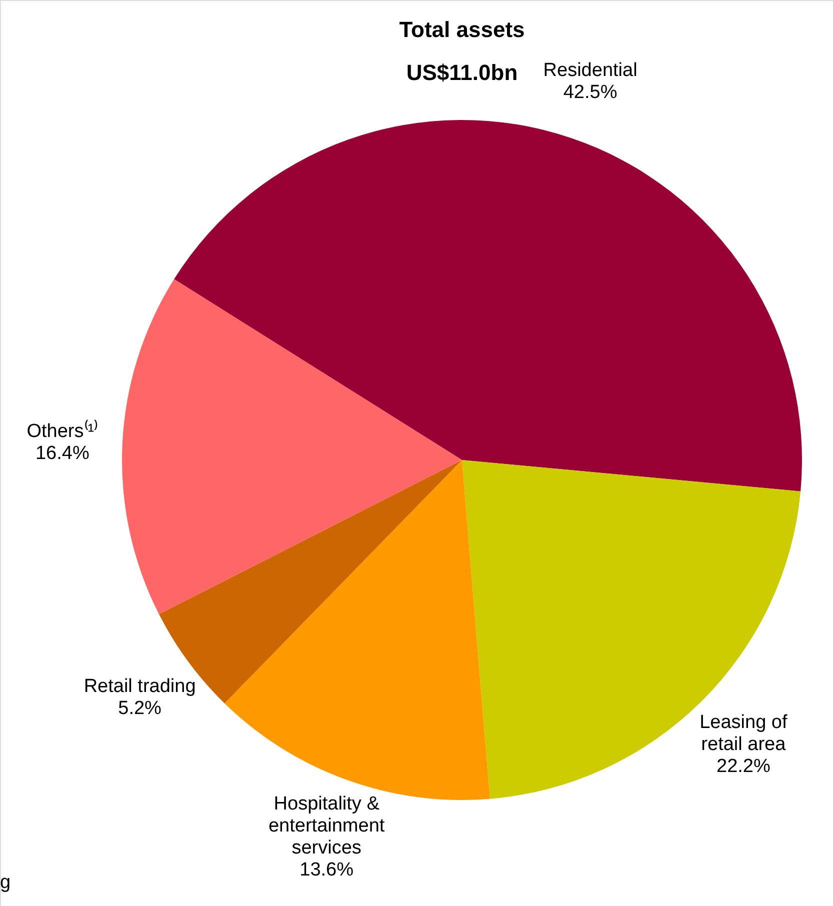  Describe the element at coordinates (140, 709) in the screenshot. I see `data-label: 5.2%` at that location.